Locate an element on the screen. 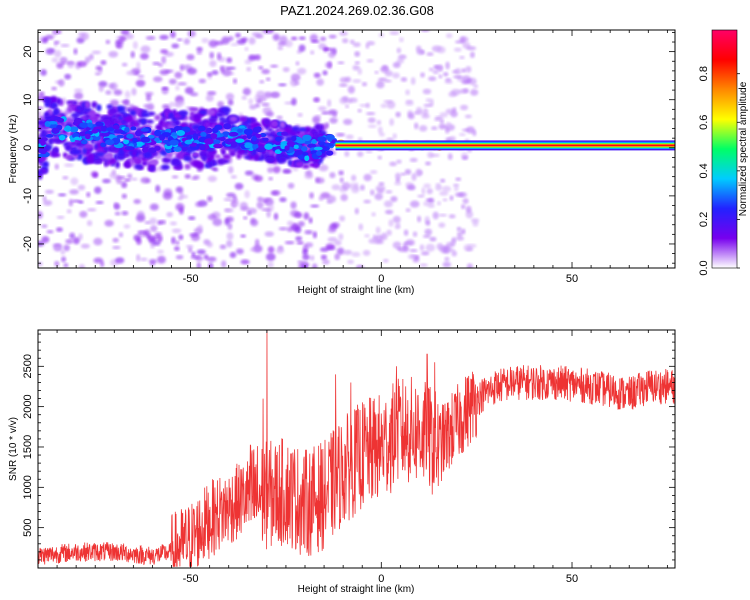  snr-y-axis-label: SNR (10 * v/v) is located at coordinates (13, 449).